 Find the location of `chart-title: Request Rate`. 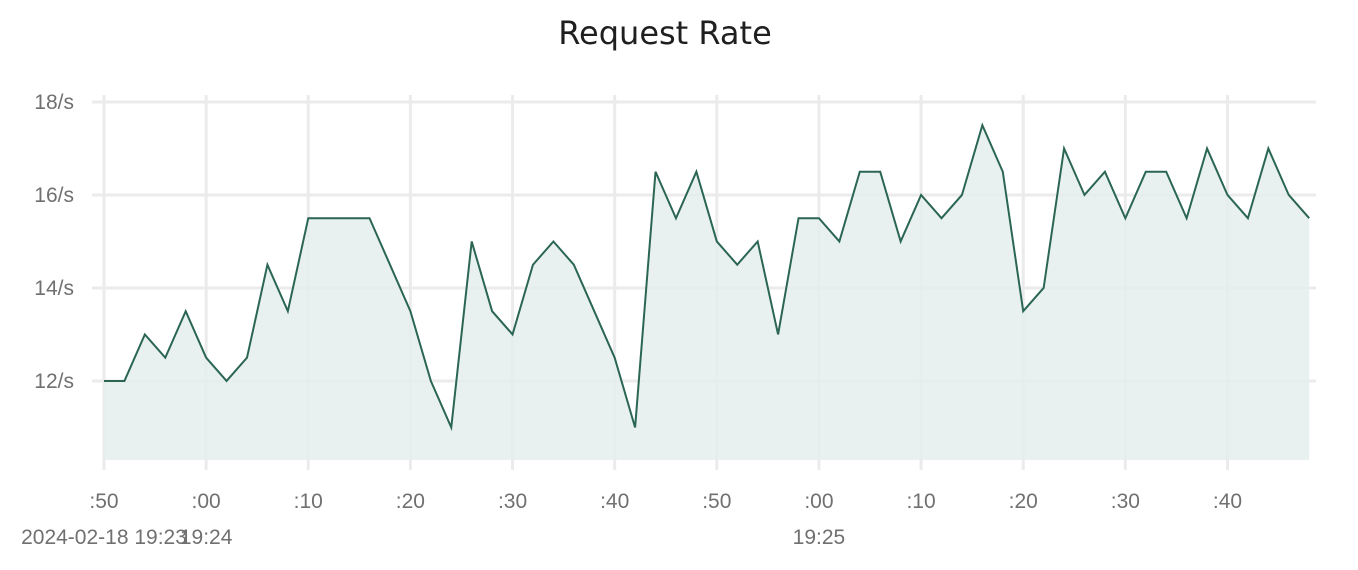

chart-title: Request Rate is located at coordinates (665, 33).